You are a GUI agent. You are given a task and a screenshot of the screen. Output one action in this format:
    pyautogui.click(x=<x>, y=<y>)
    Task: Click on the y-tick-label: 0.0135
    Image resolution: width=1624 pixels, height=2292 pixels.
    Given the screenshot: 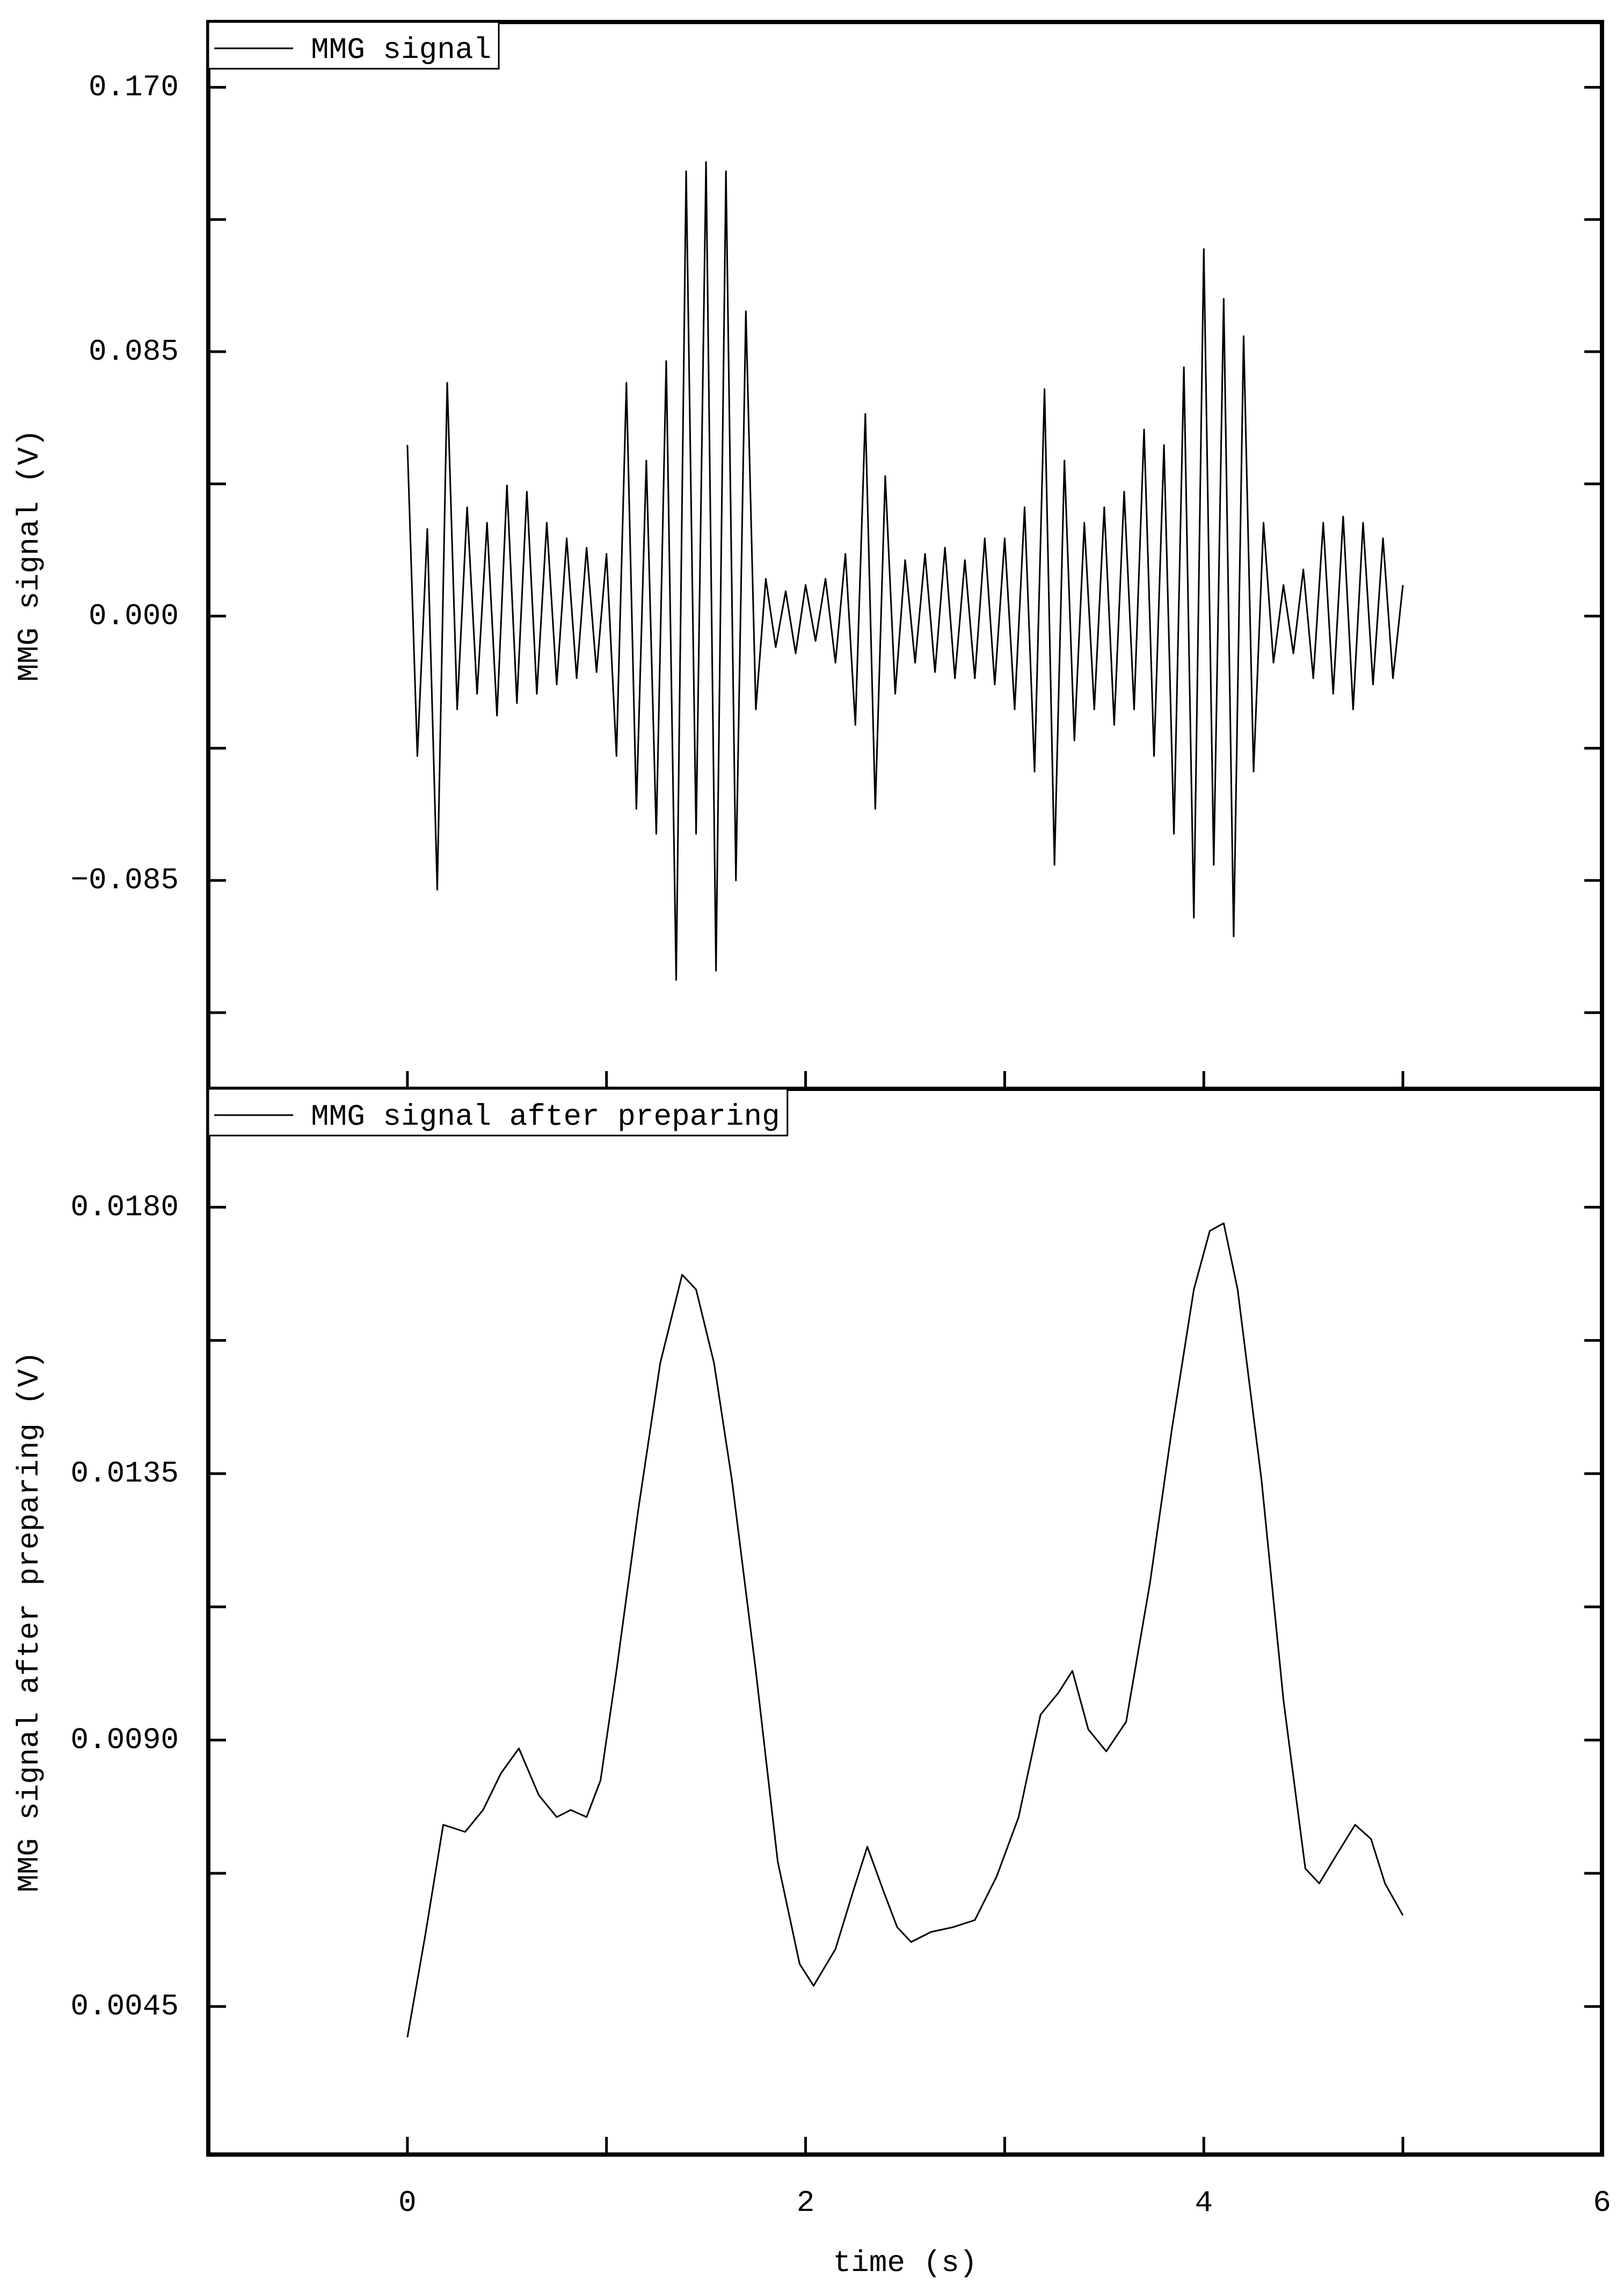 What is the action you would take?
    pyautogui.click(x=124, y=1474)
    